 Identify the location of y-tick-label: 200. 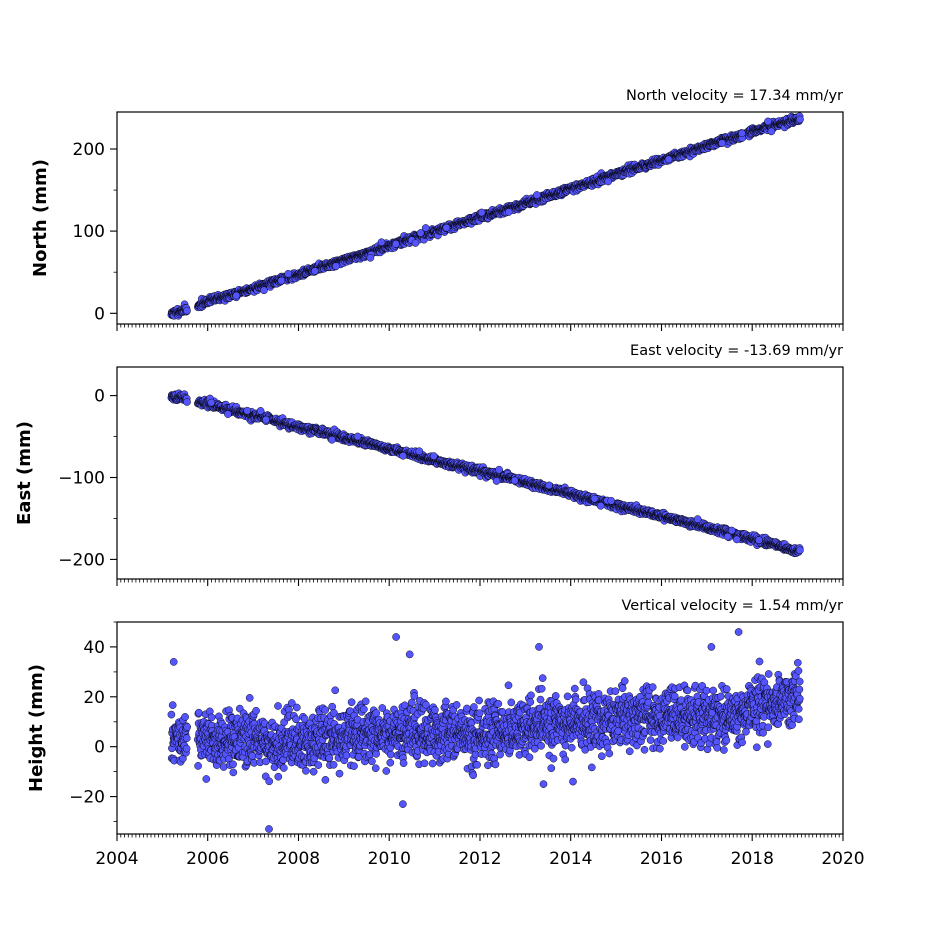
(89, 150).